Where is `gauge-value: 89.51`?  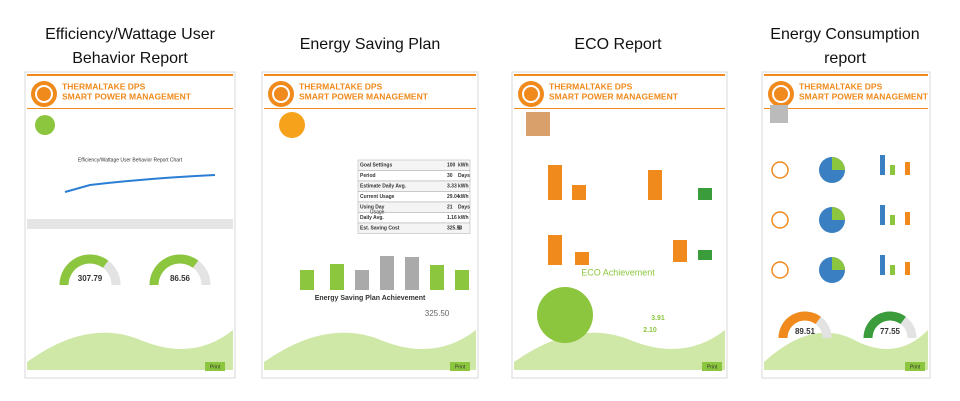
gauge-value: 89.51 is located at coordinates (805, 331).